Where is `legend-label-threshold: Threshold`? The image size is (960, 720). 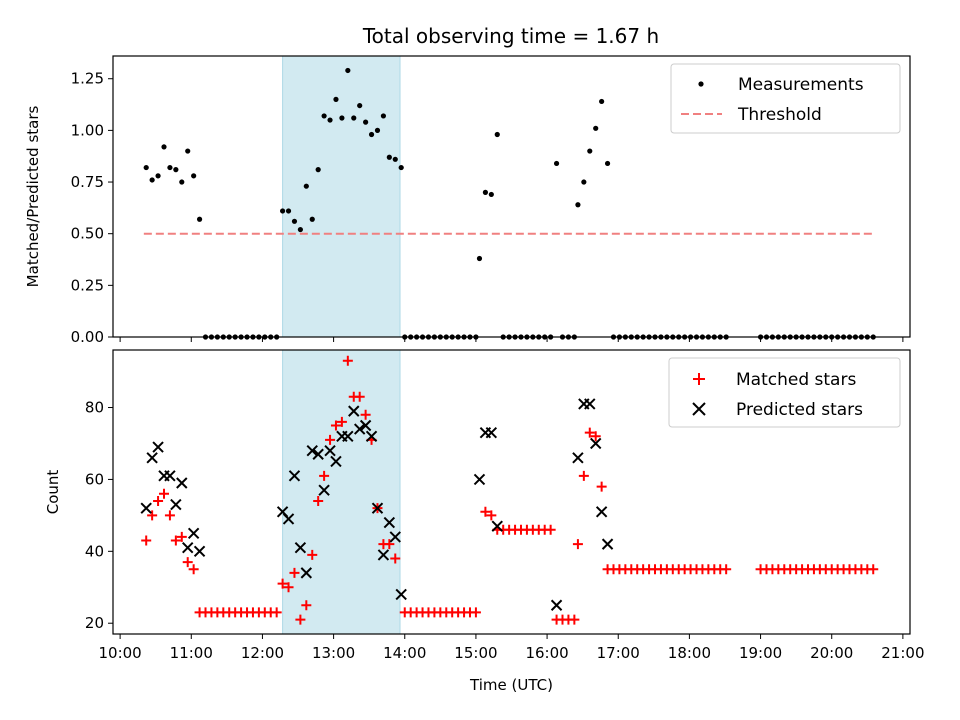
legend-label-threshold: Threshold is located at coordinates (779, 115).